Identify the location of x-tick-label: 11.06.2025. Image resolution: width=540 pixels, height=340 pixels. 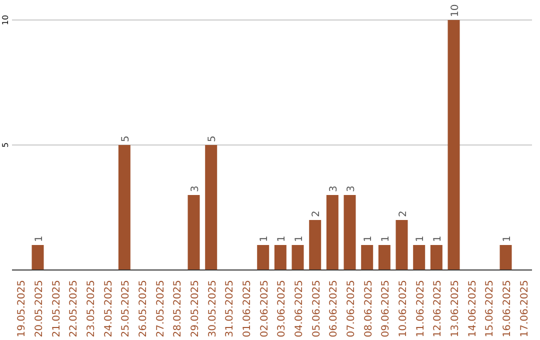
(420, 309).